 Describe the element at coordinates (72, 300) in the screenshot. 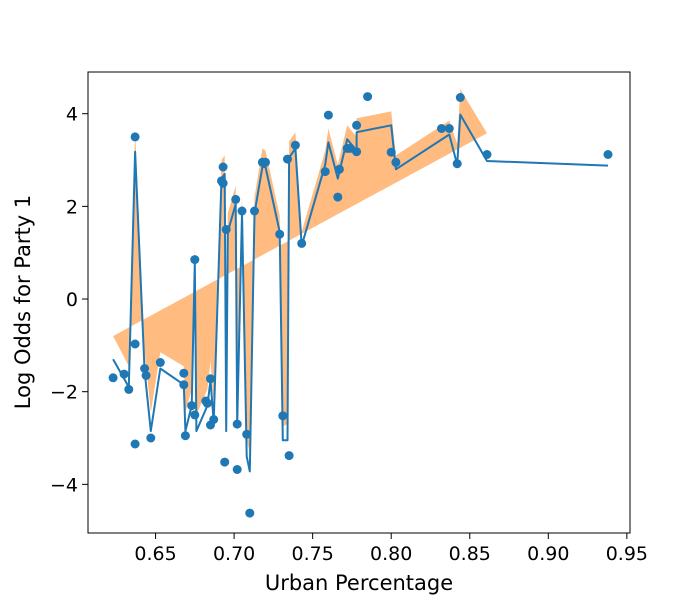

I see `y-tick-label: 0` at that location.